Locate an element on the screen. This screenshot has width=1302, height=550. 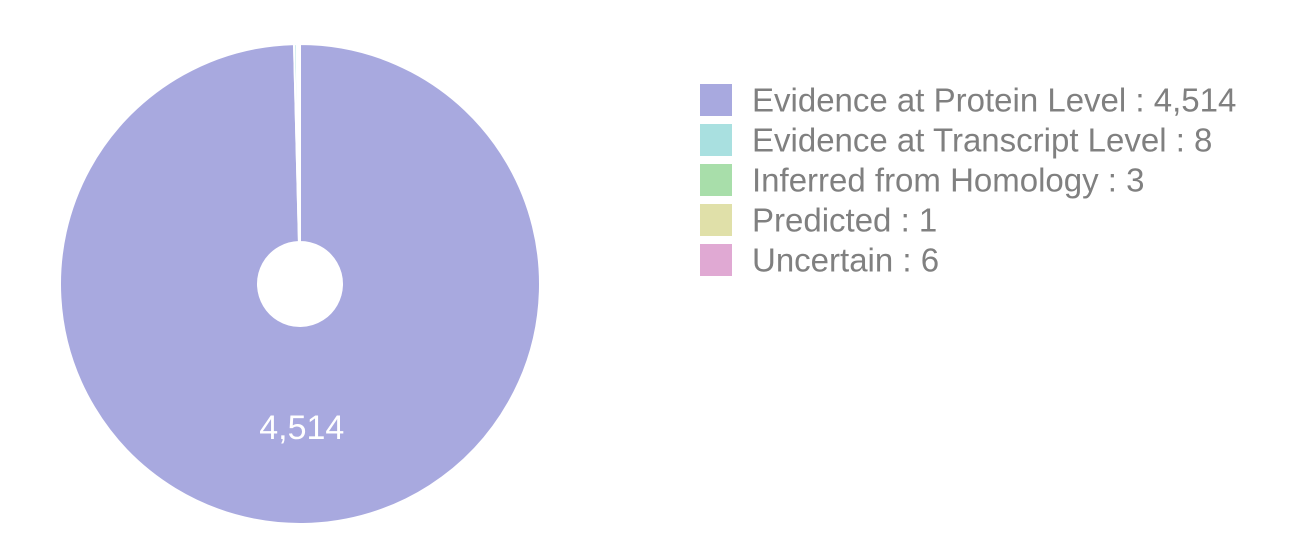
legend-label-uncertain: Uncertain : 6 is located at coordinates (845, 260).